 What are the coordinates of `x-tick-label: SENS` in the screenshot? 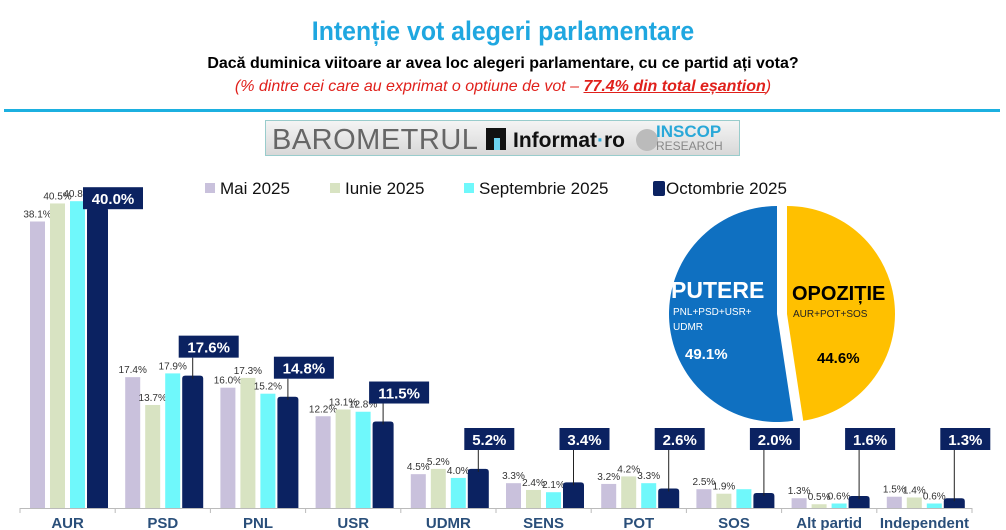 It's located at (543, 522).